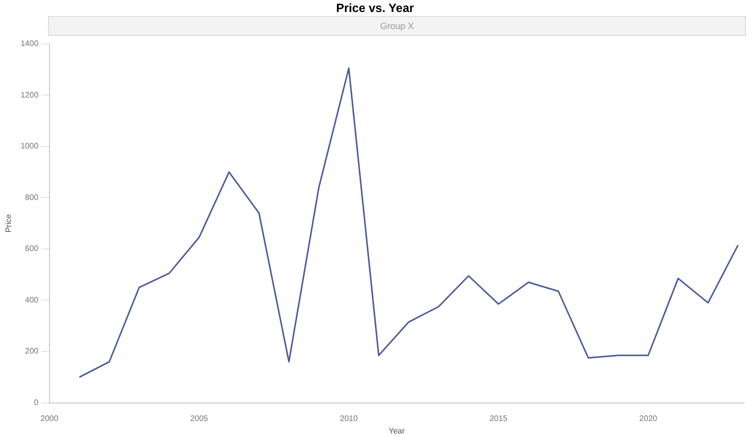 The width and height of the screenshot is (750, 437). I want to click on chart-title: Price vs. Year, so click(375, 8).